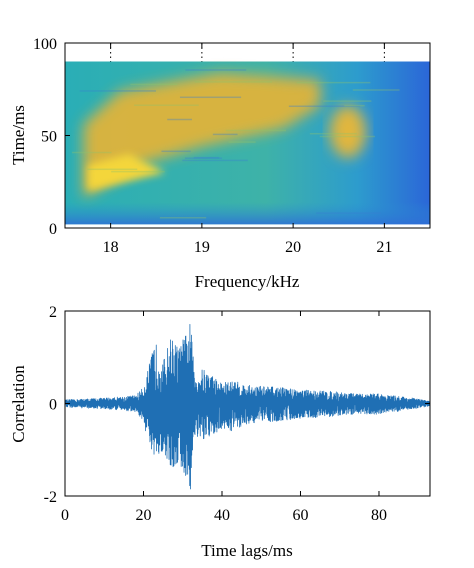 The image size is (474, 568). I want to click on correlation-x-tick-label: 60, so click(300, 515).